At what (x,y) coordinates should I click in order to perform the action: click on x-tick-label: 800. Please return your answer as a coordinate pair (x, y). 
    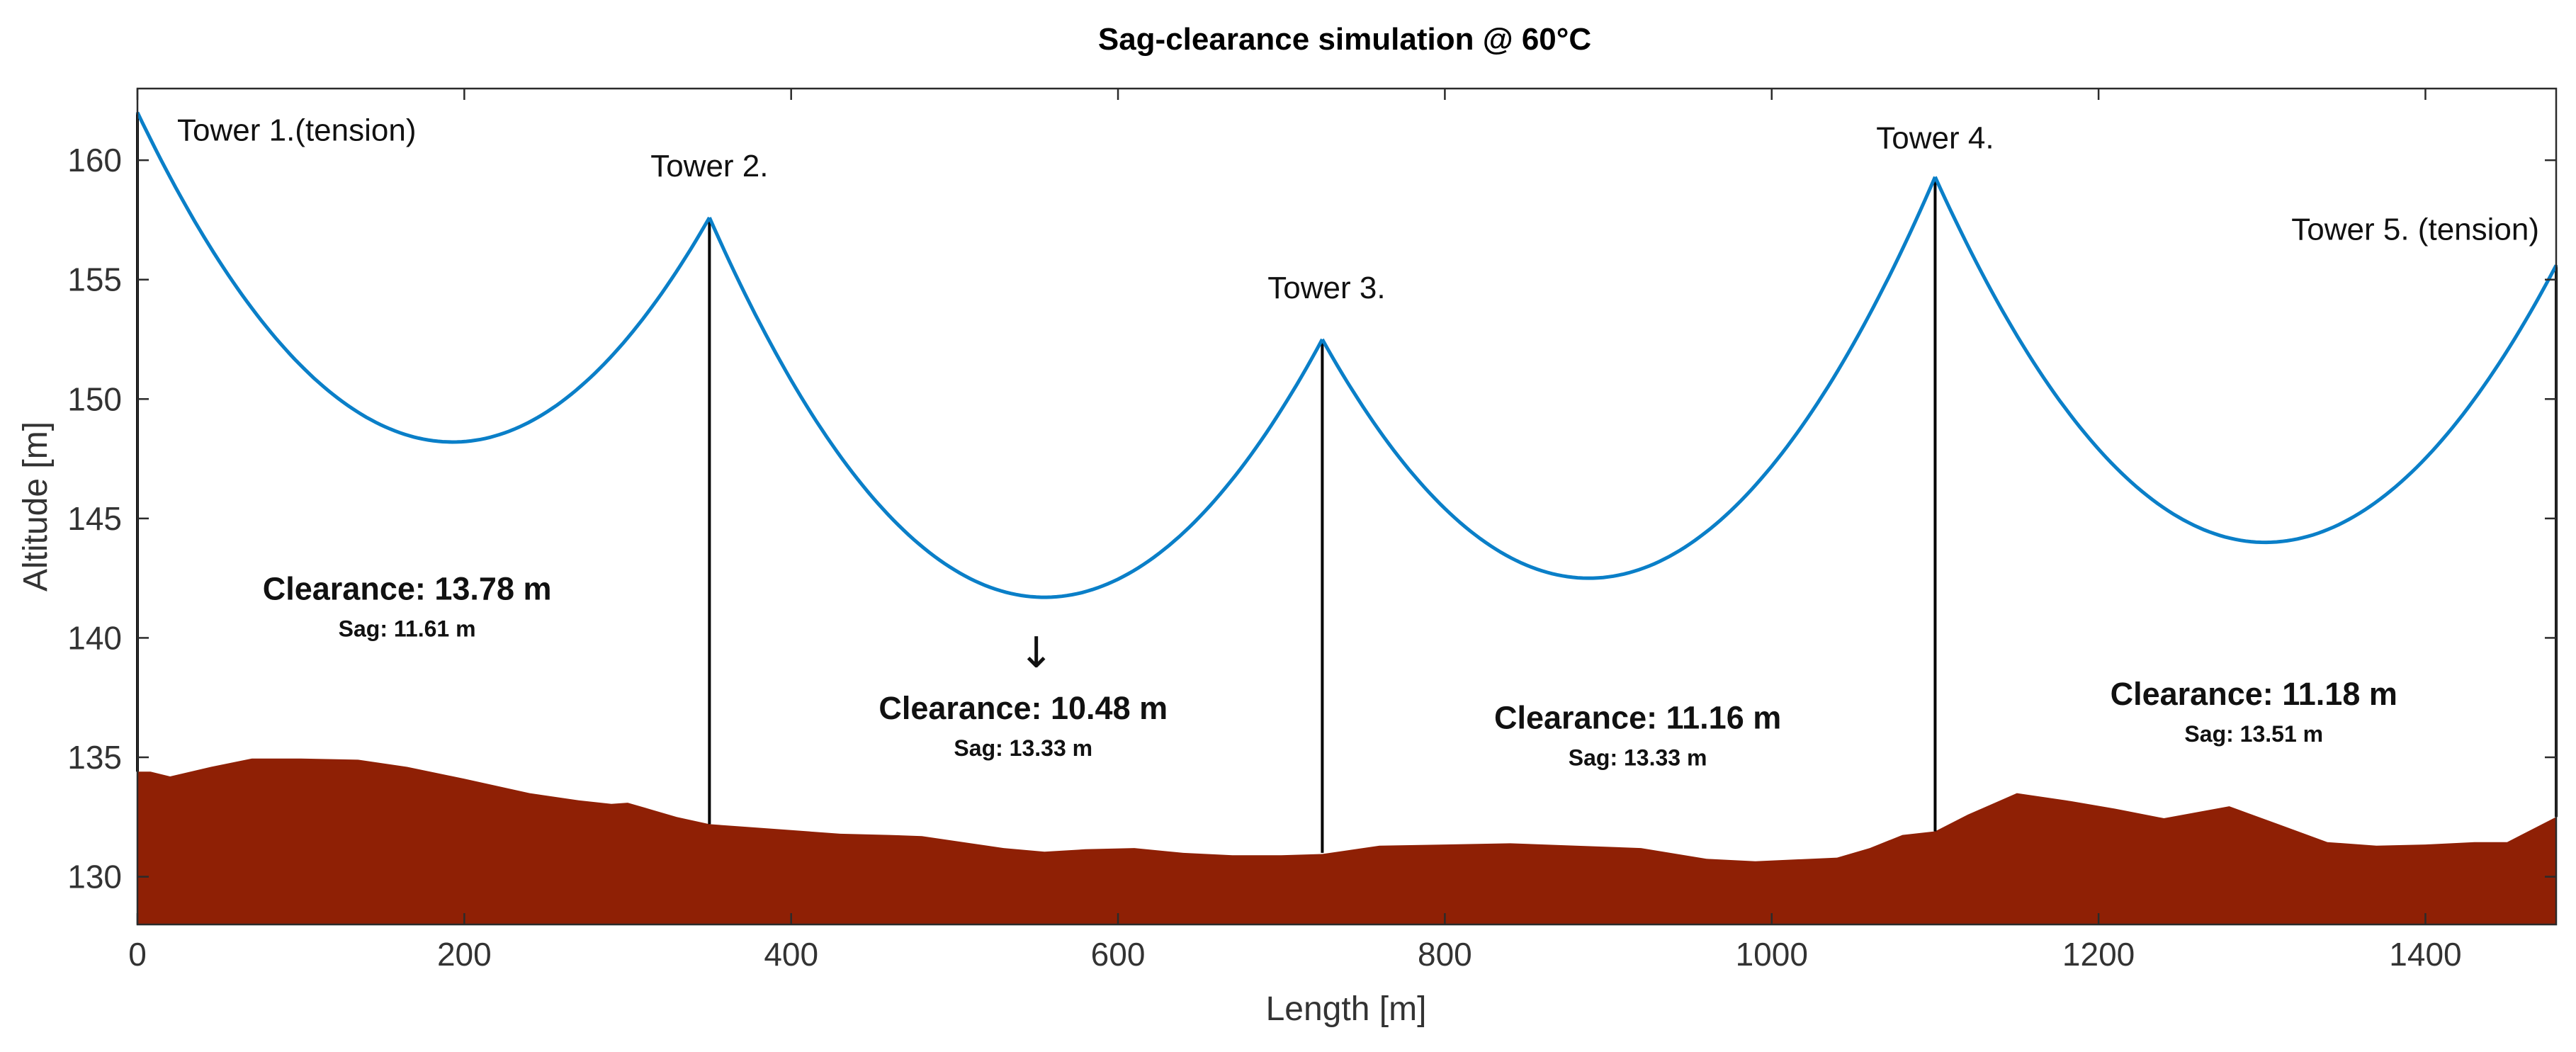
    Looking at the image, I should click on (1445, 954).